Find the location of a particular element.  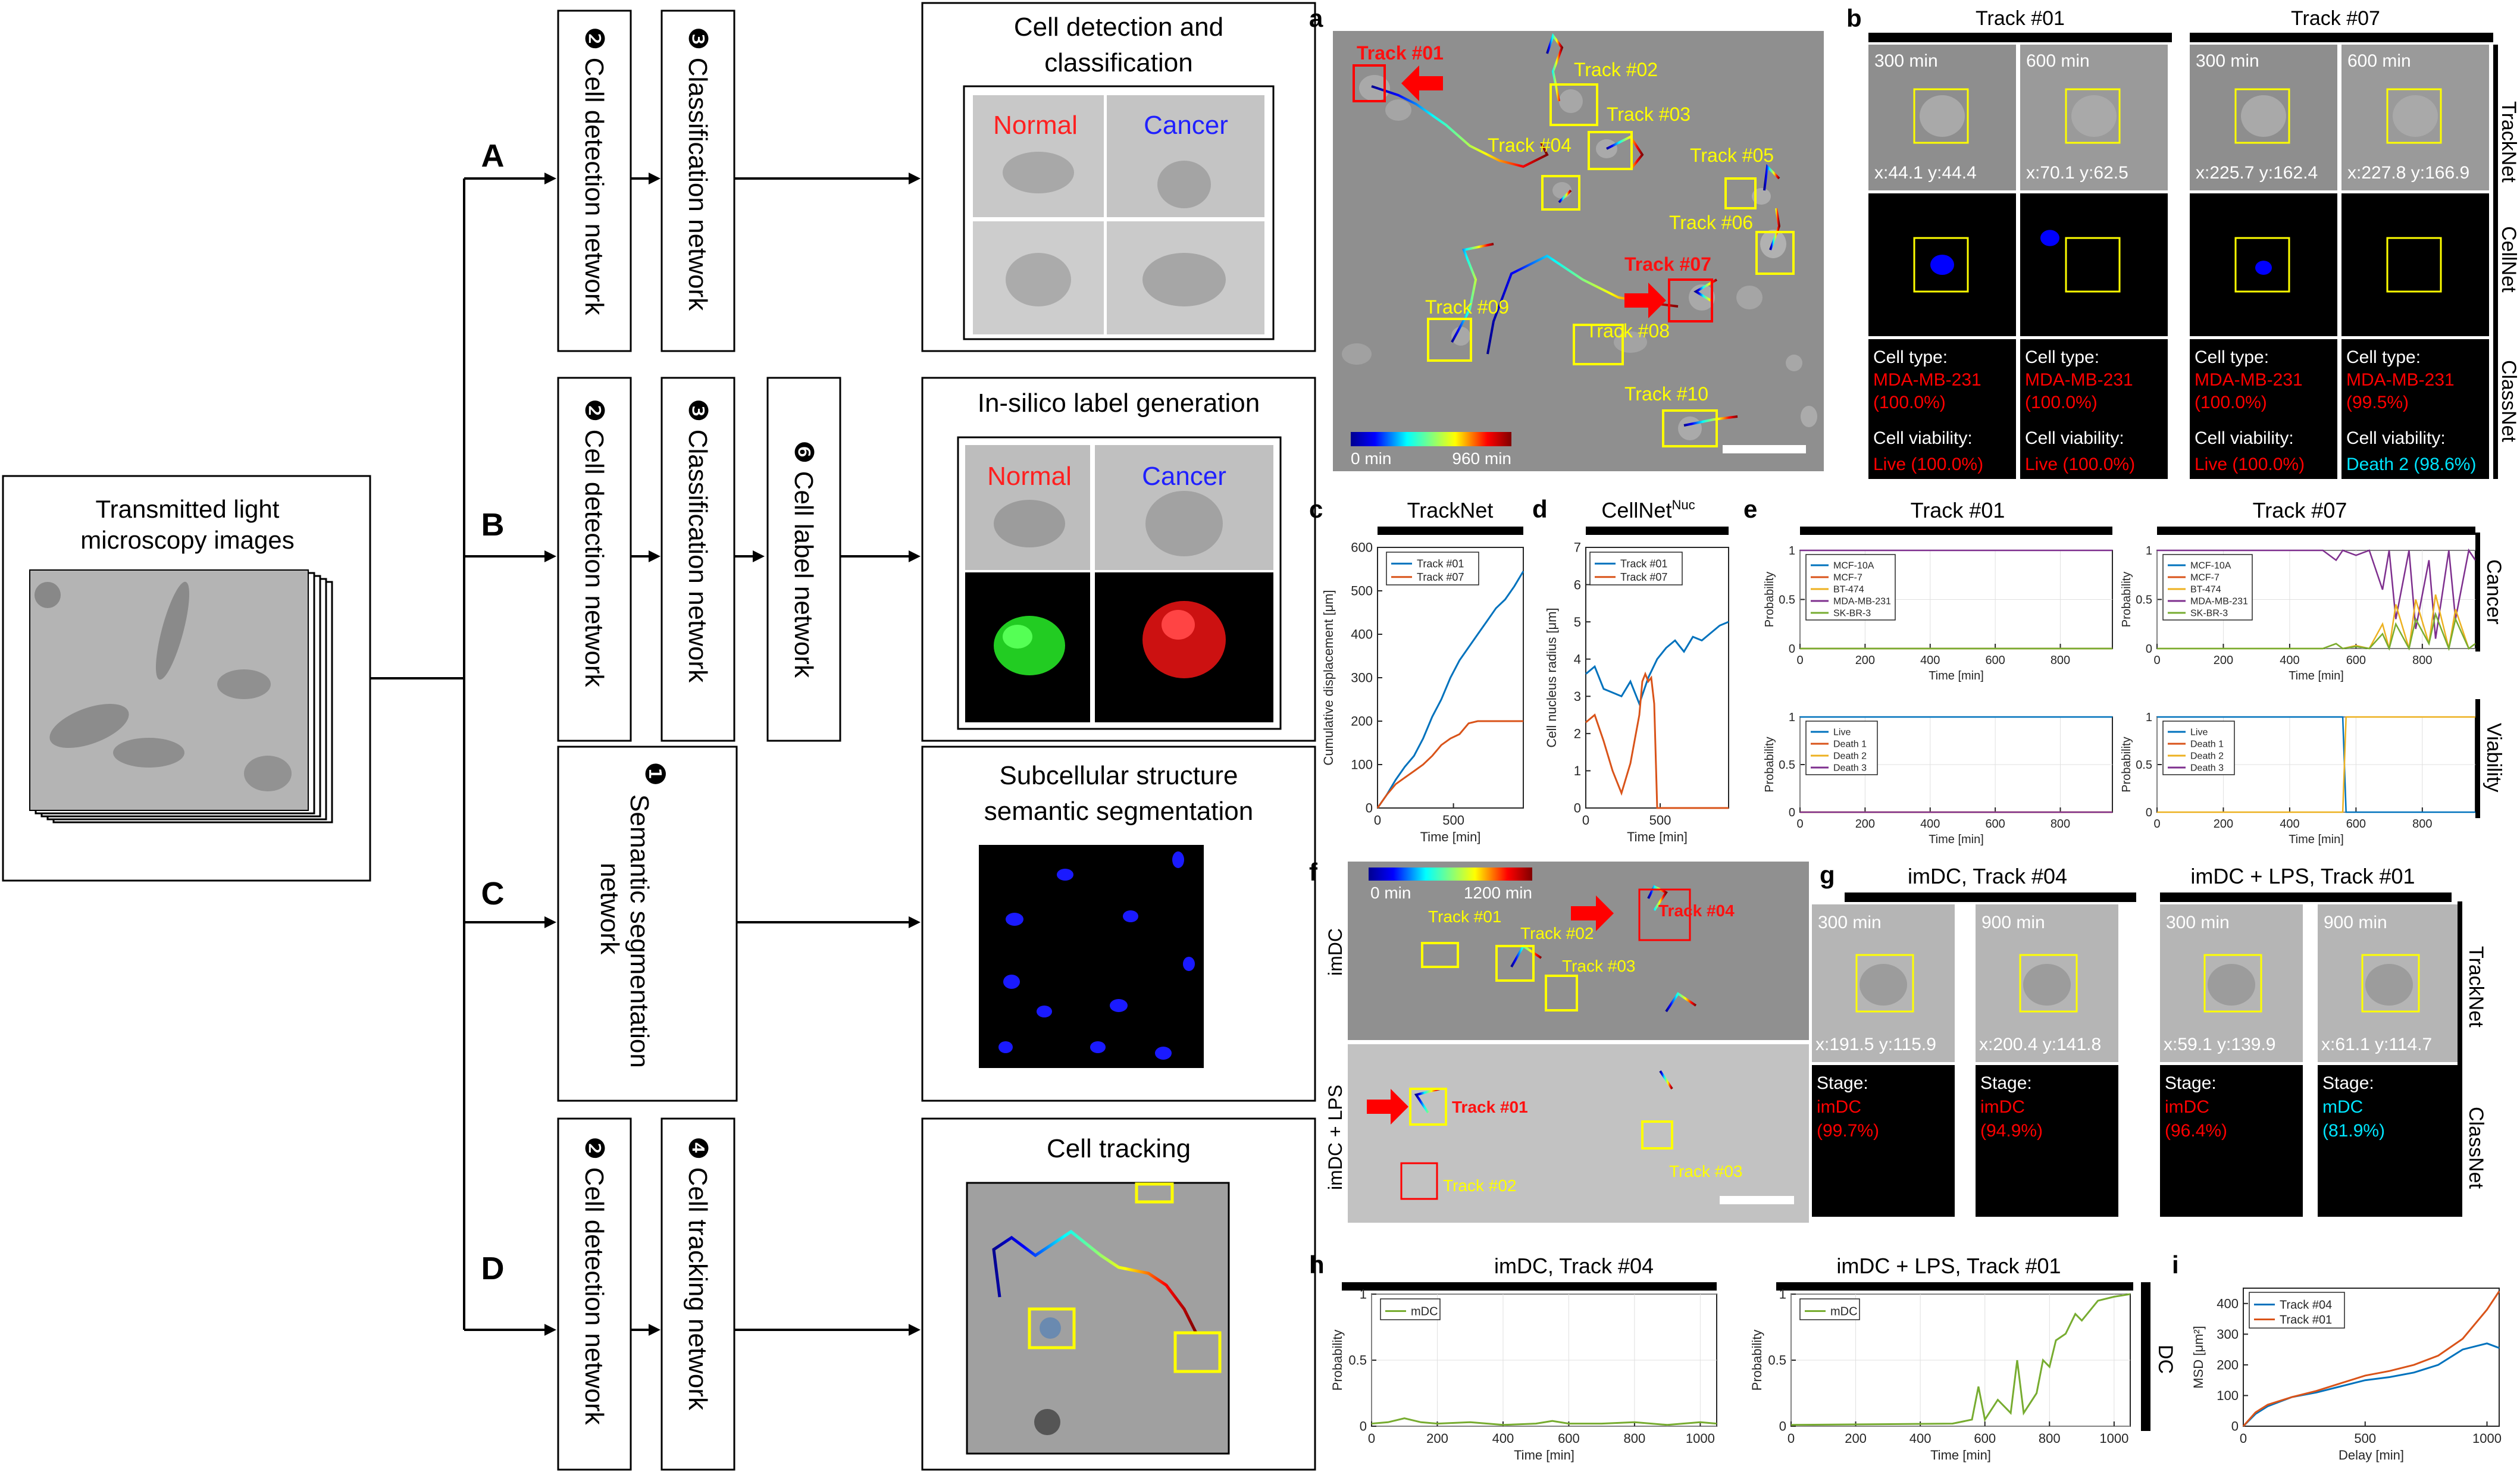

legend-label: Track #07 is located at coordinates (1643, 577).